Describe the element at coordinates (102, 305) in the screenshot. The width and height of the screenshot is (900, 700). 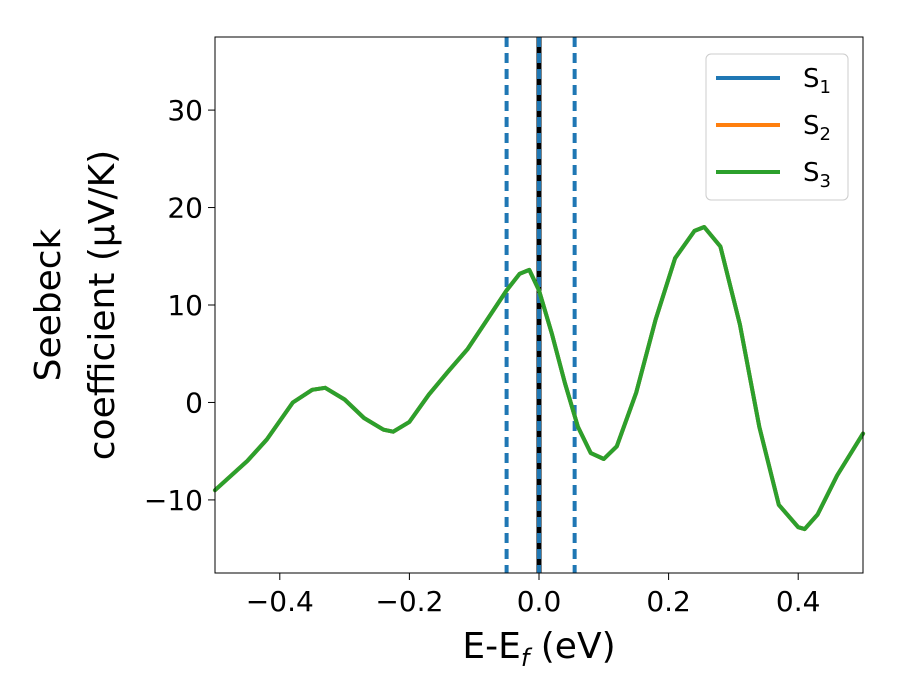
I see `y-axis-title-line-2: coefficient (μV/K)` at that location.